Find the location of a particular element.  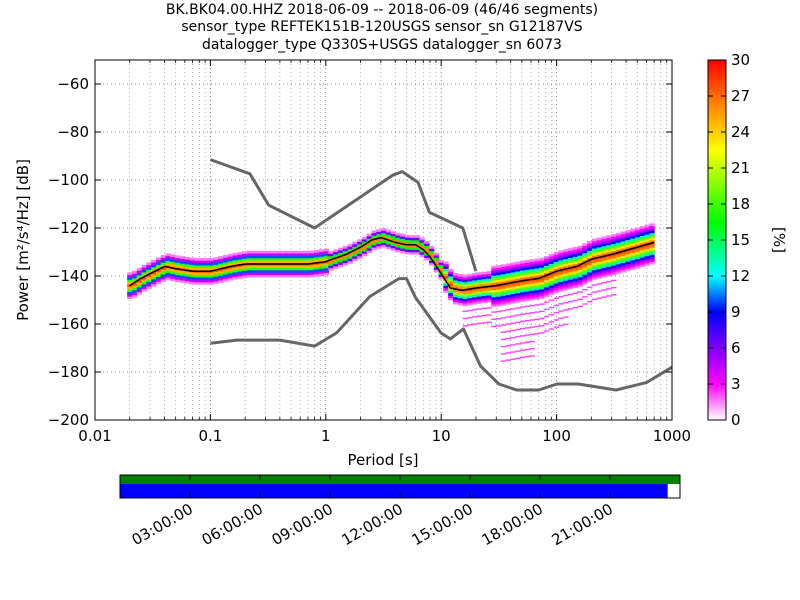

segment-tick-label: 06:00:00 is located at coordinates (232, 524).